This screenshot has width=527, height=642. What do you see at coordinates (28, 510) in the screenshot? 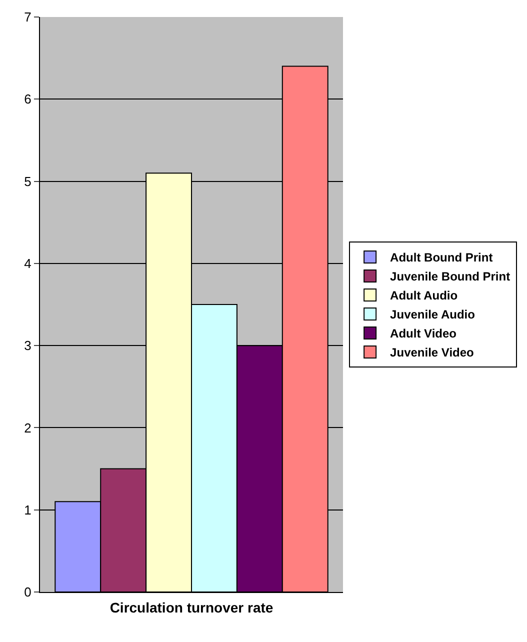
I see `y-tick-label: 1` at bounding box center [28, 510].